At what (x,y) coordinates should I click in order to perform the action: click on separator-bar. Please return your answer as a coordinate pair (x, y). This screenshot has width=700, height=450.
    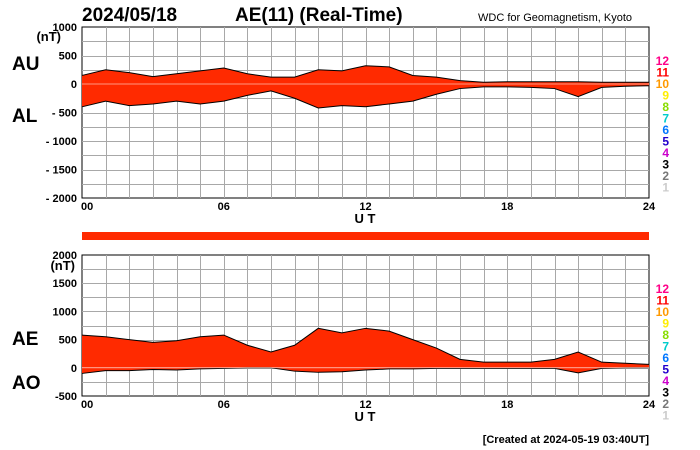
    Looking at the image, I should click on (365, 236).